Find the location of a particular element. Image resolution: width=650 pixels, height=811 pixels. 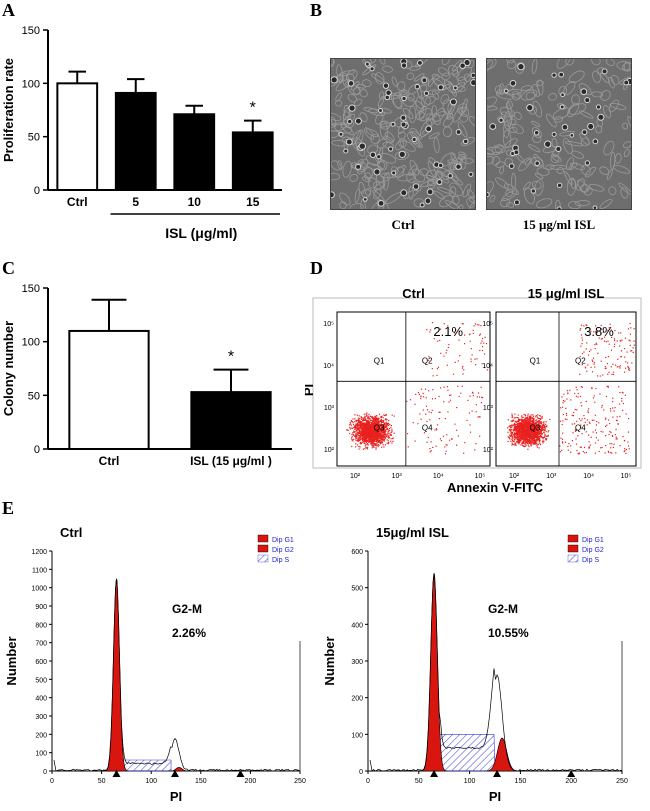

flow-y-tick-label: 10² is located at coordinates (488, 450).